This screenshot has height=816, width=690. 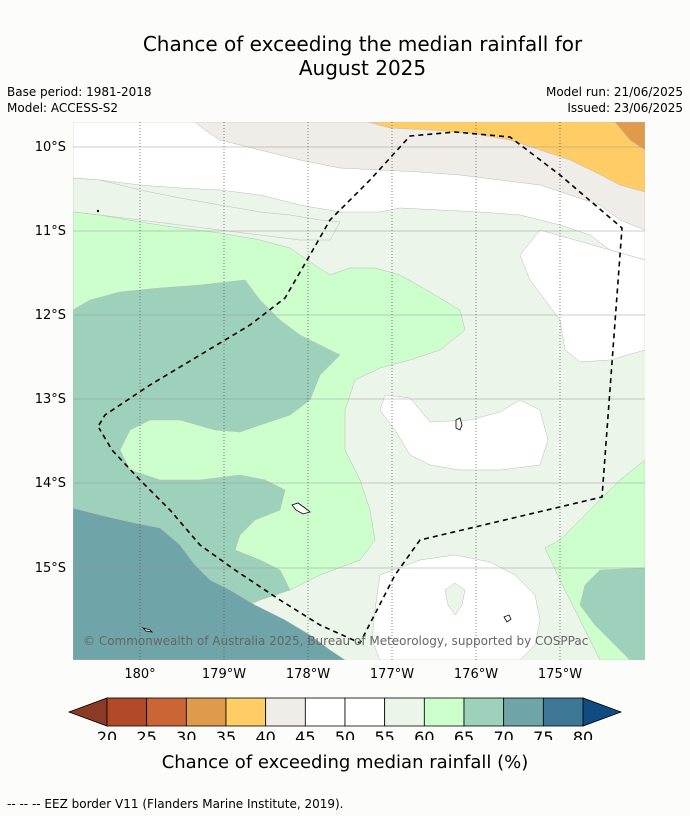 I want to click on island-dot, so click(x=98, y=211).